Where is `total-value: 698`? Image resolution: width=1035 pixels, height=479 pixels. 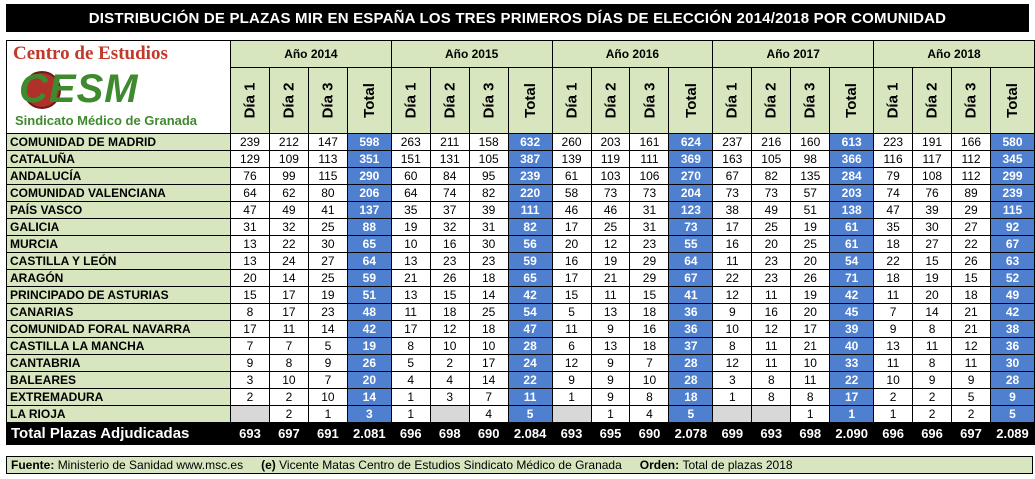 total-value: 698 is located at coordinates (449, 433).